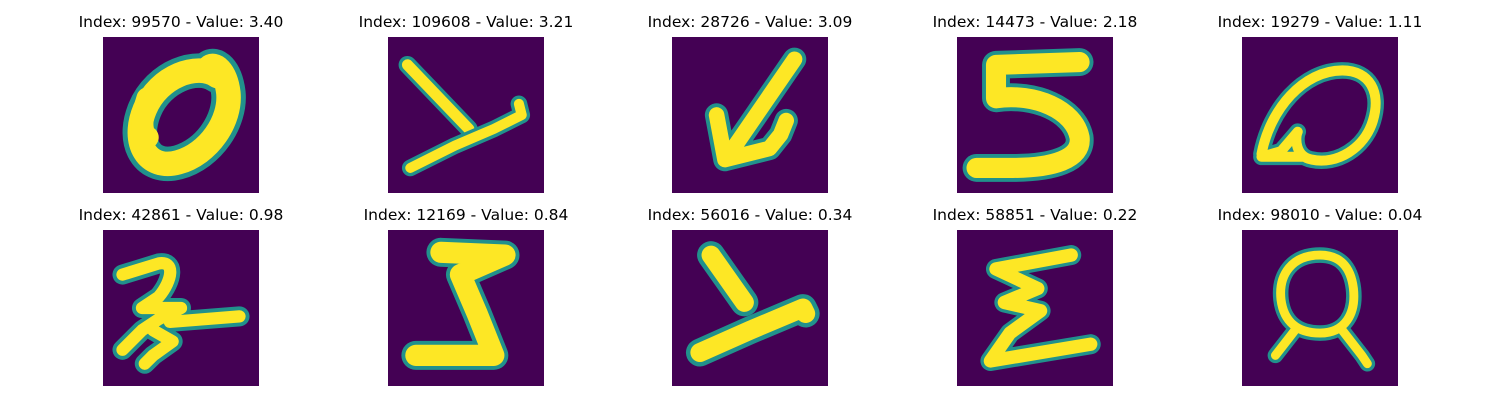  What do you see at coordinates (1035, 308) in the screenshot?
I see `digit-image-sigma` at bounding box center [1035, 308].